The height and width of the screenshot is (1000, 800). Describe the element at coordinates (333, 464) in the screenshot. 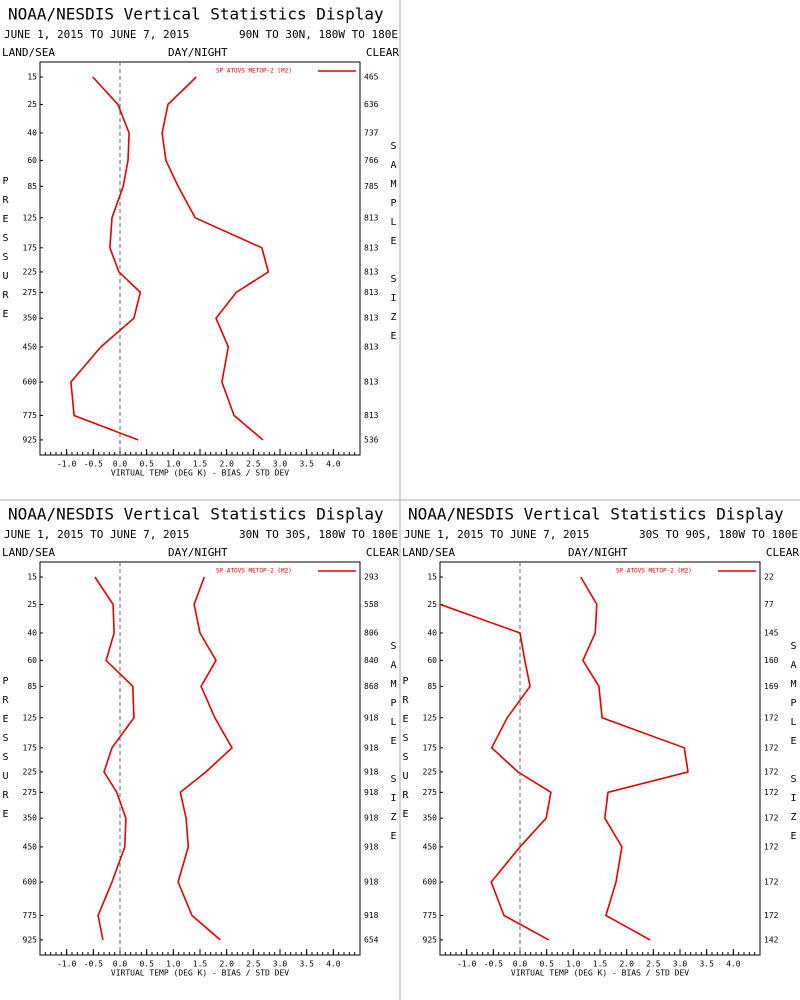

I see `x-tick-label: 4.0` at that location.